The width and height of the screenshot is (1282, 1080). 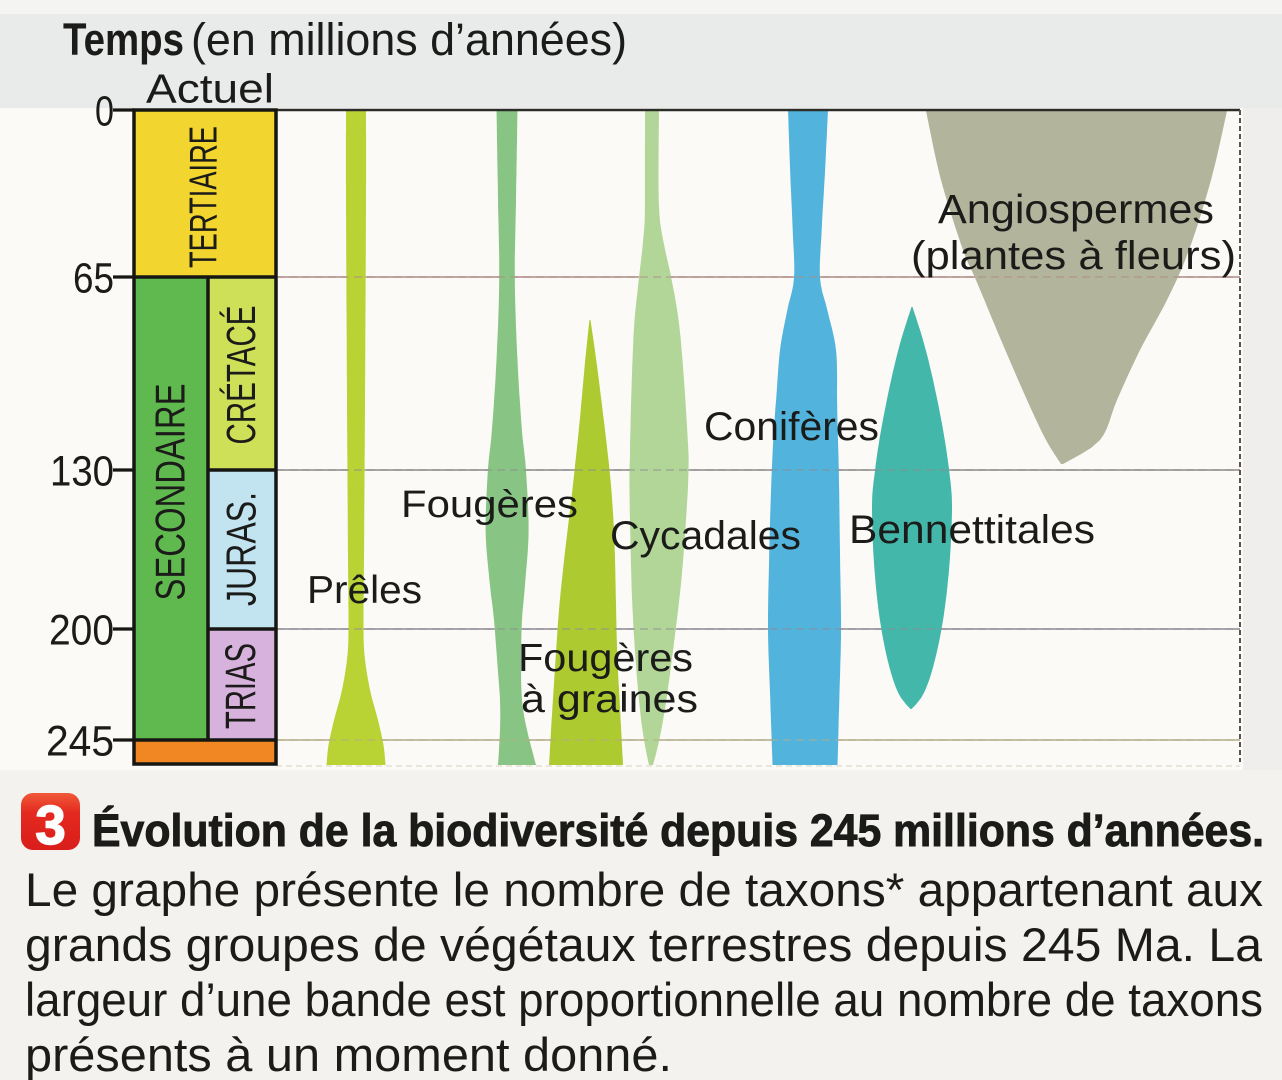 What do you see at coordinates (80, 742) in the screenshot?
I see `svg-text: 245` at bounding box center [80, 742].